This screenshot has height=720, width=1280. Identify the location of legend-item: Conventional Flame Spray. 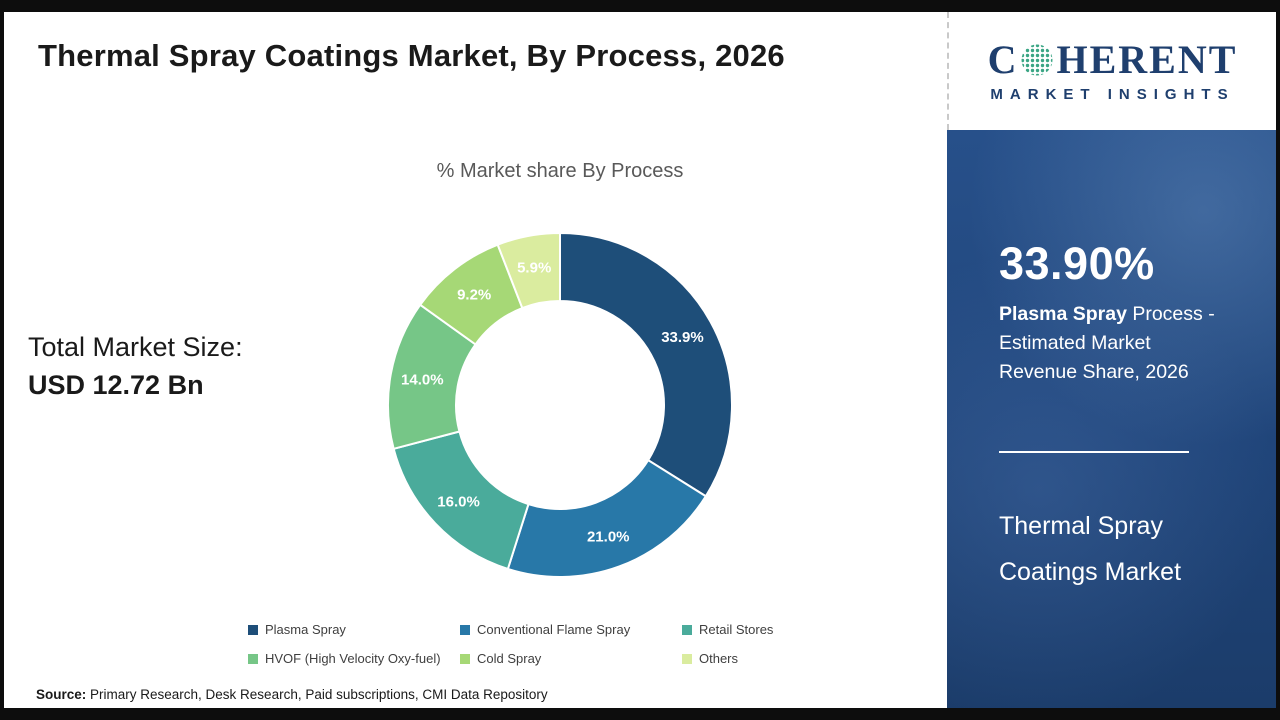
(571, 629).